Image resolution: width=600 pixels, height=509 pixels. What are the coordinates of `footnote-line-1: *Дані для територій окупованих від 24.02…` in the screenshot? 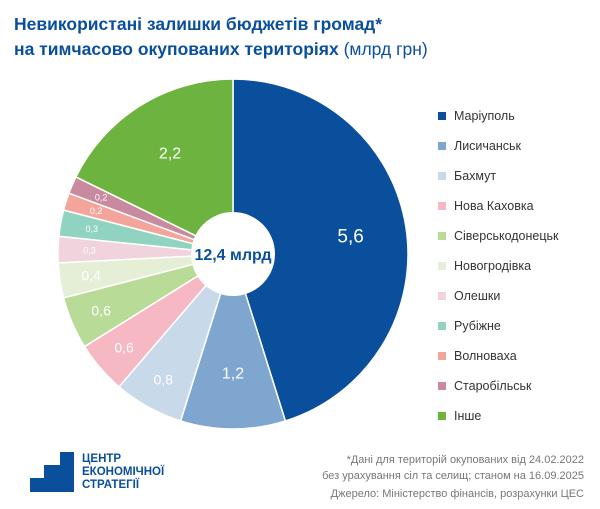 It's located at (465, 460).